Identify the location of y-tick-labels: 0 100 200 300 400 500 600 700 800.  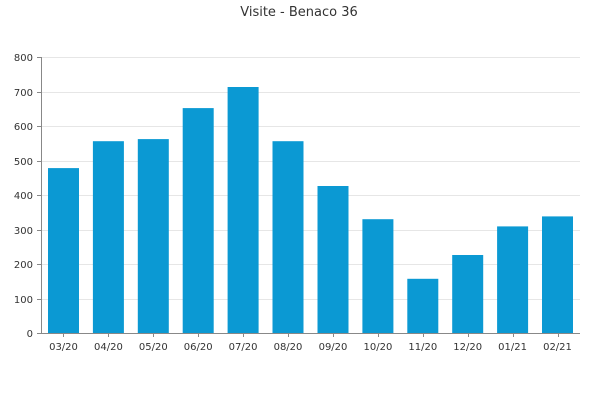
(27, 196).